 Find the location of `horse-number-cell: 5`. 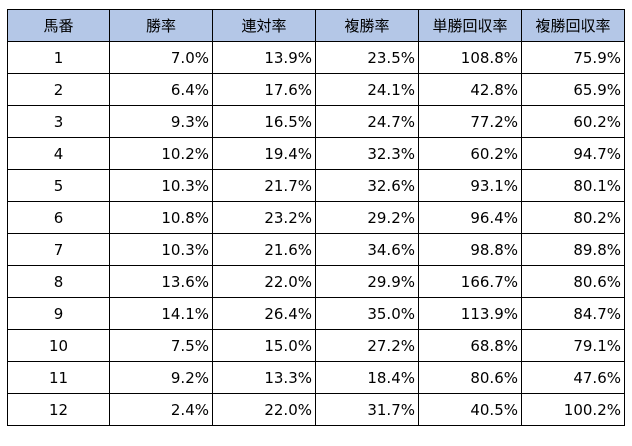

horse-number-cell: 5 is located at coordinates (58, 185).